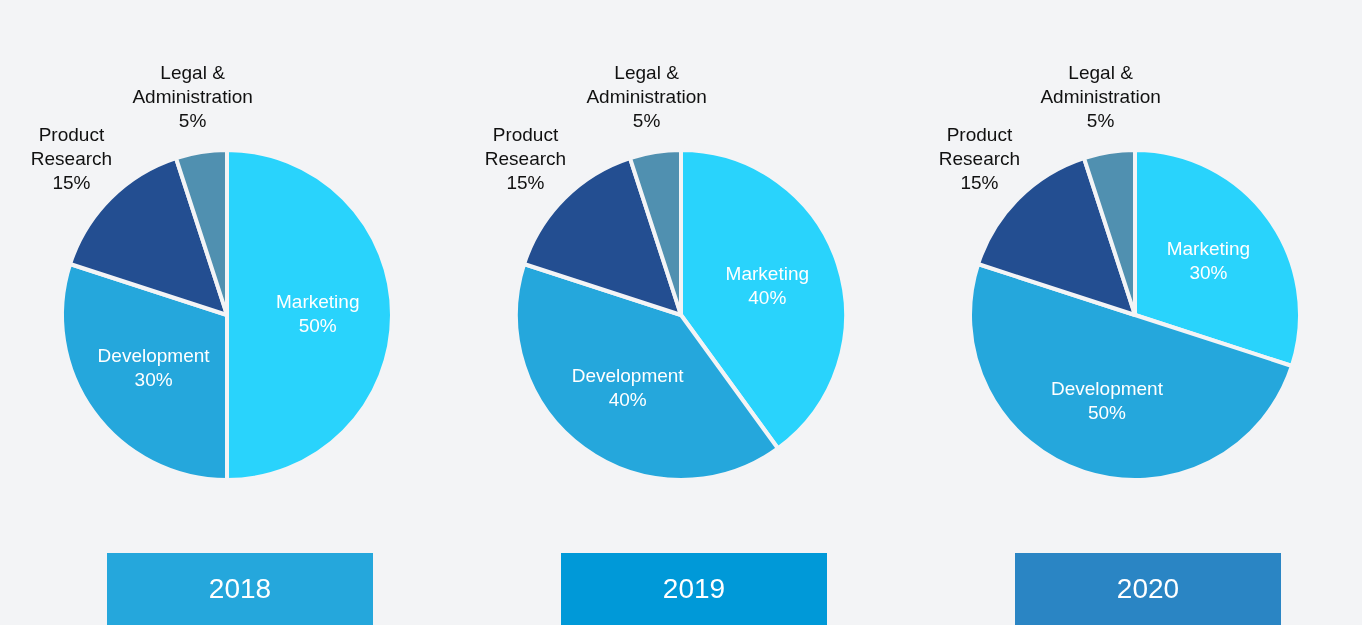 The height and width of the screenshot is (625, 1362). What do you see at coordinates (1148, 589) in the screenshot?
I see `text: 2020` at bounding box center [1148, 589].